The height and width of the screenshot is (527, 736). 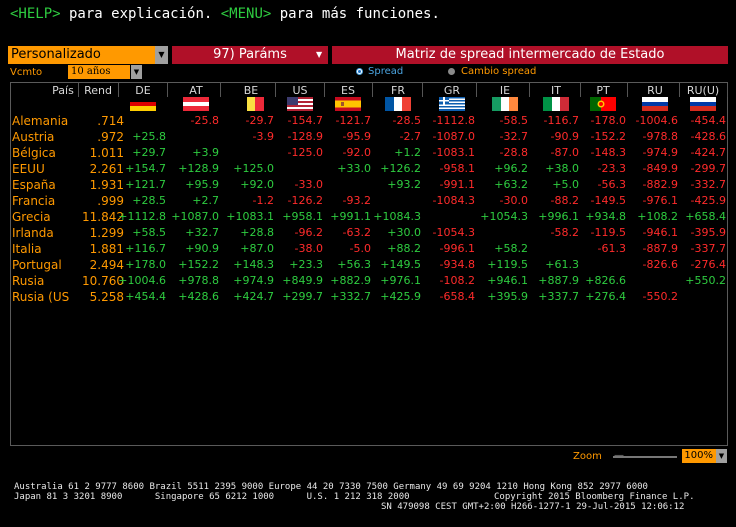 What do you see at coordinates (513, 136) in the screenshot?
I see `spread-cell: -32.7` at bounding box center [513, 136].